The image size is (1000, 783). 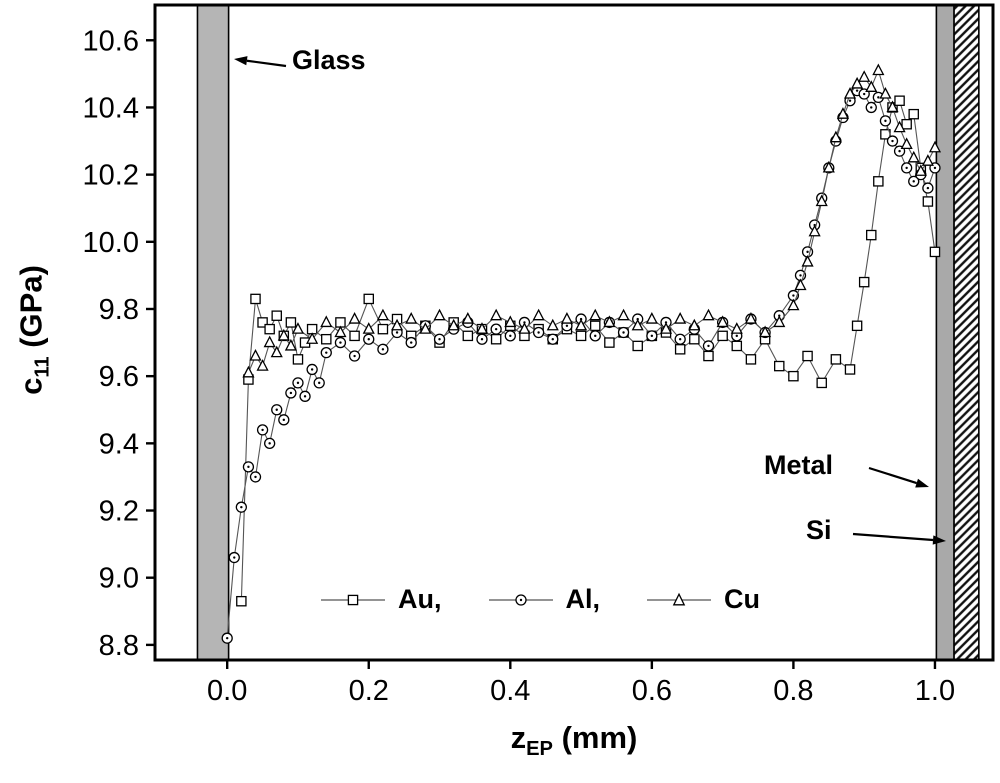 I want to click on x-tick-label: 0.6, so click(x=652, y=691).